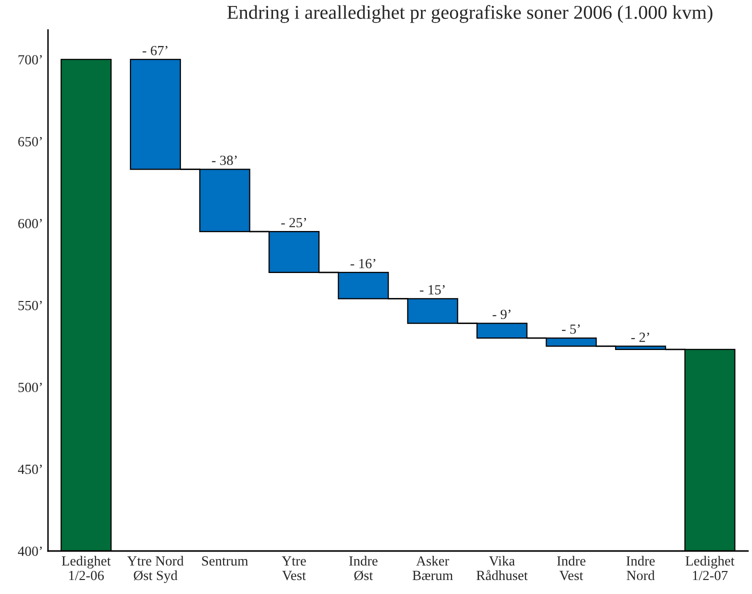 The height and width of the screenshot is (594, 752). Describe the element at coordinates (293, 223) in the screenshot. I see `data-label: - 25’` at that location.